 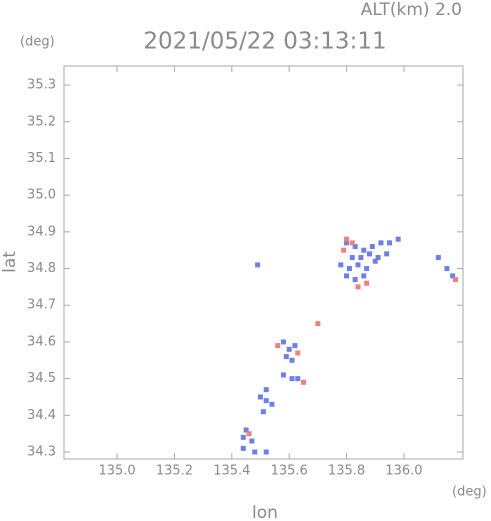 What do you see at coordinates (41, 121) in the screenshot?
I see `y-tick-label: 35.2` at bounding box center [41, 121].